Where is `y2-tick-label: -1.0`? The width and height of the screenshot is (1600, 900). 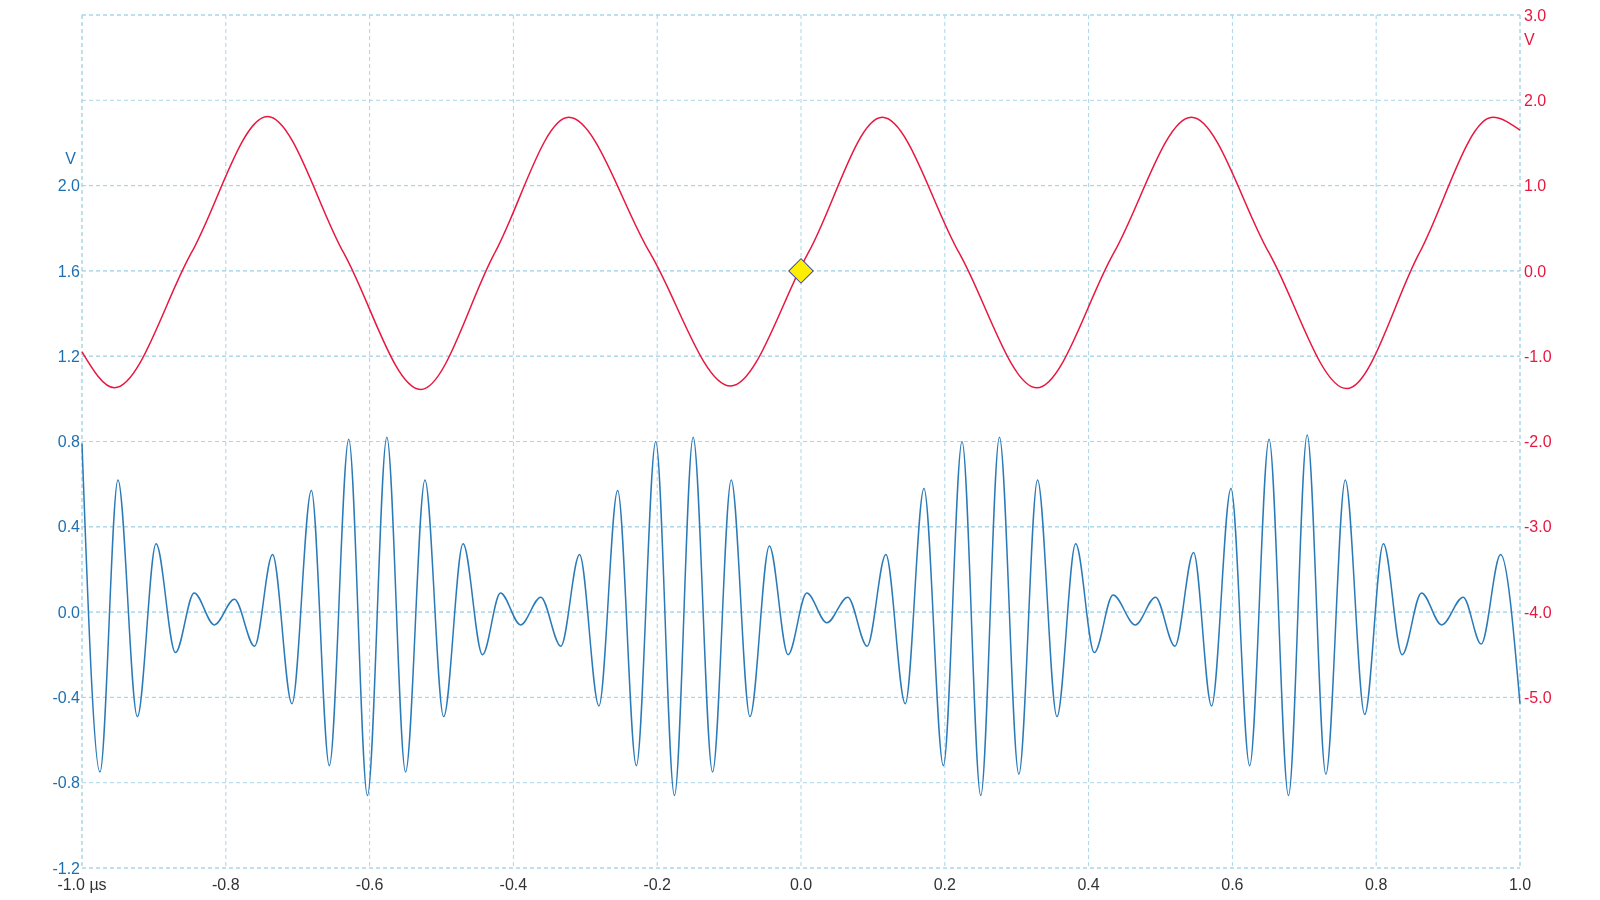
y2-tick-label: -1.0 is located at coordinates (1538, 356).